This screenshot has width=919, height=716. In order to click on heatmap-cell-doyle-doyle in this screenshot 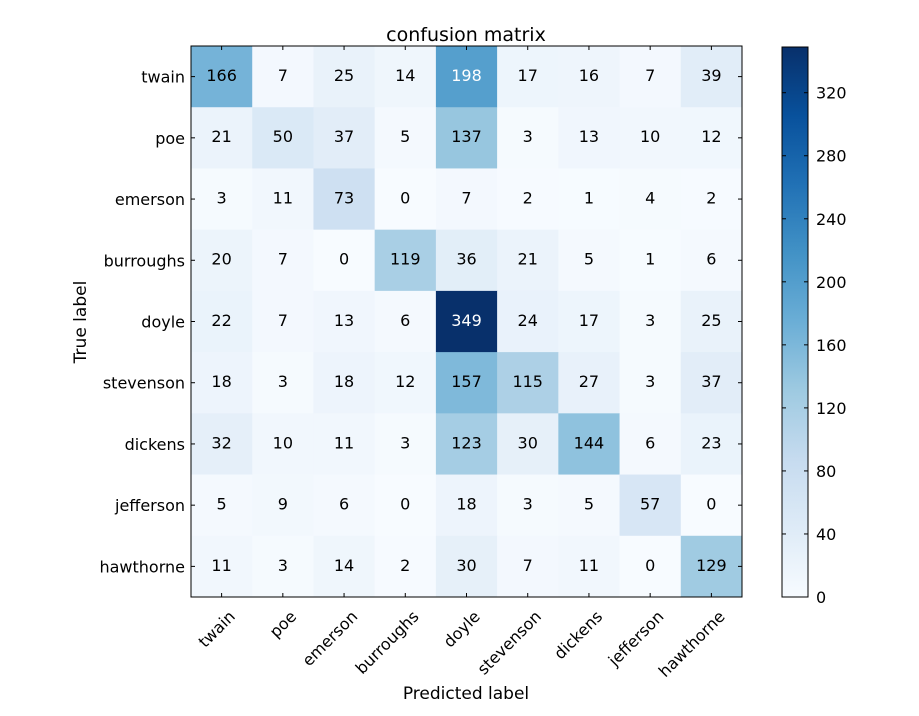, I will do `click(466, 321)`.